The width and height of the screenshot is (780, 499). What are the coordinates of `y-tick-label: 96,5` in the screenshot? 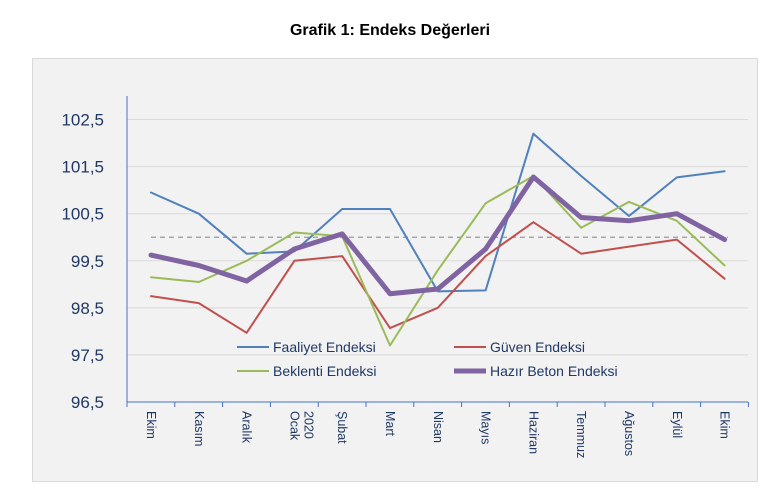 It's located at (87, 402).